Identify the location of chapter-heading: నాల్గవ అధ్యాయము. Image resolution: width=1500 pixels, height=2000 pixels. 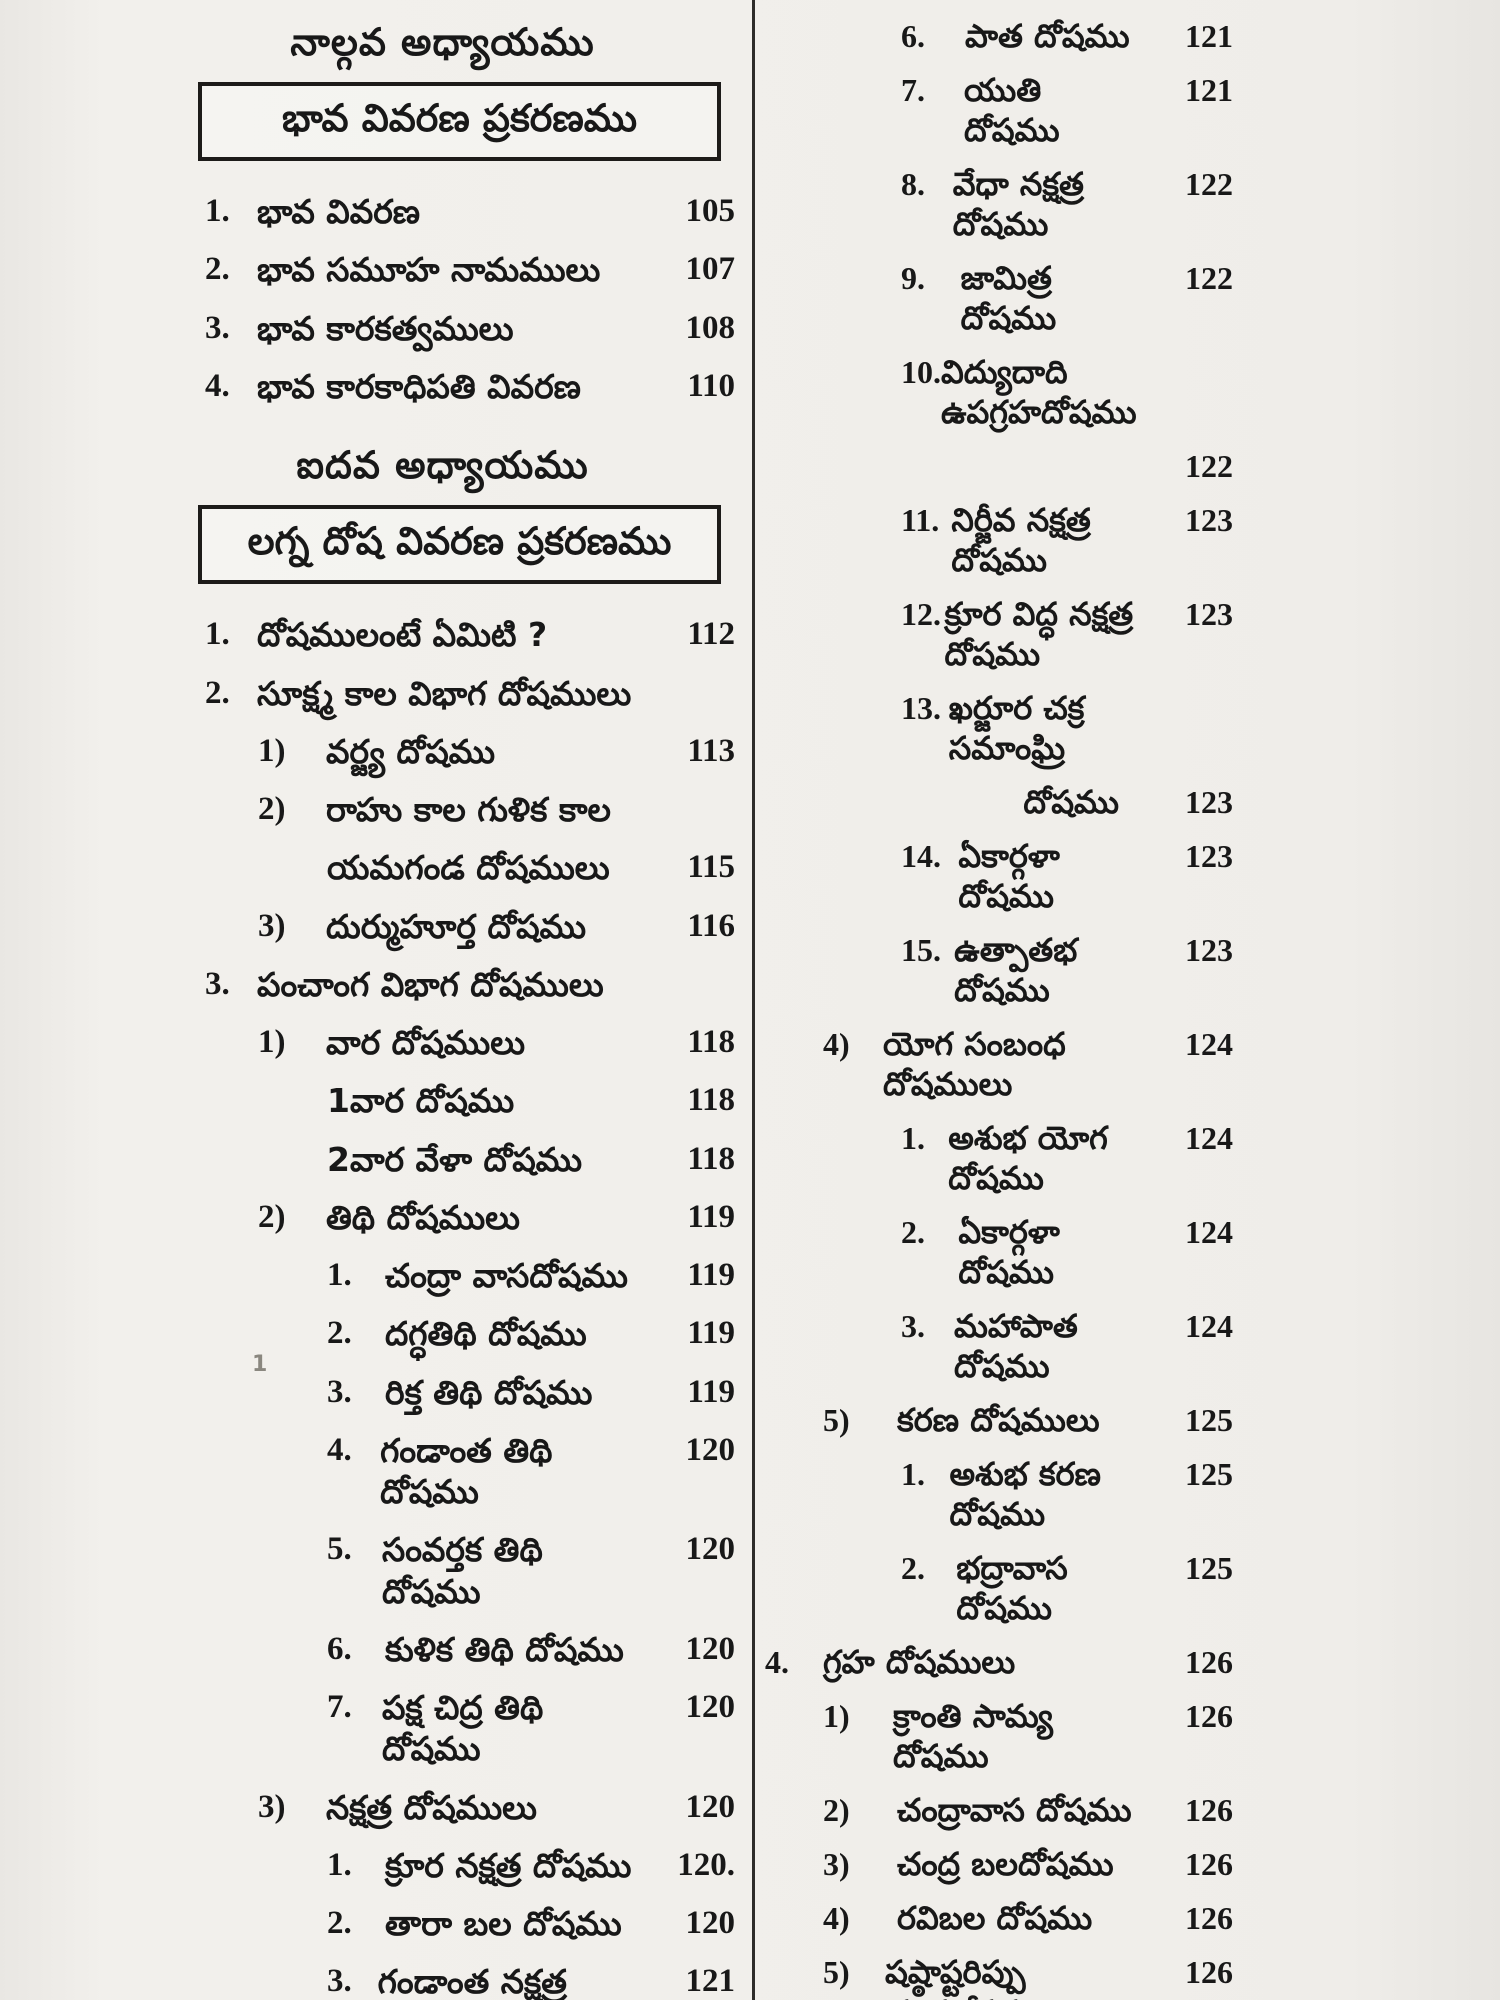
(442, 42).